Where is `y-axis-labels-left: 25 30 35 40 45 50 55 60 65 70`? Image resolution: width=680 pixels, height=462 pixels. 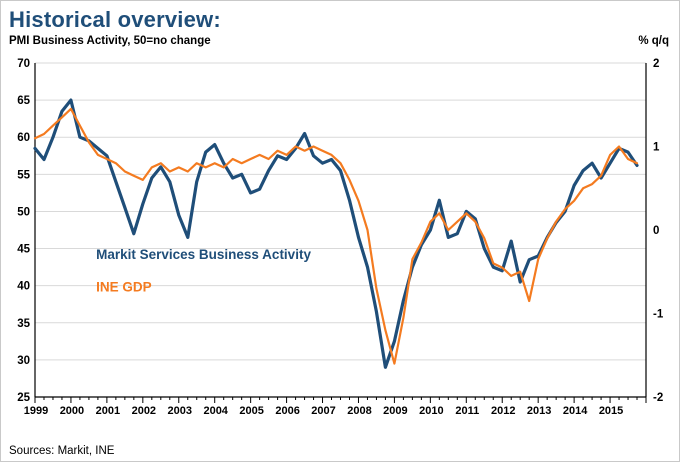
y-axis-labels-left: 25 30 35 40 45 50 55 60 65 70 is located at coordinates (23, 231).